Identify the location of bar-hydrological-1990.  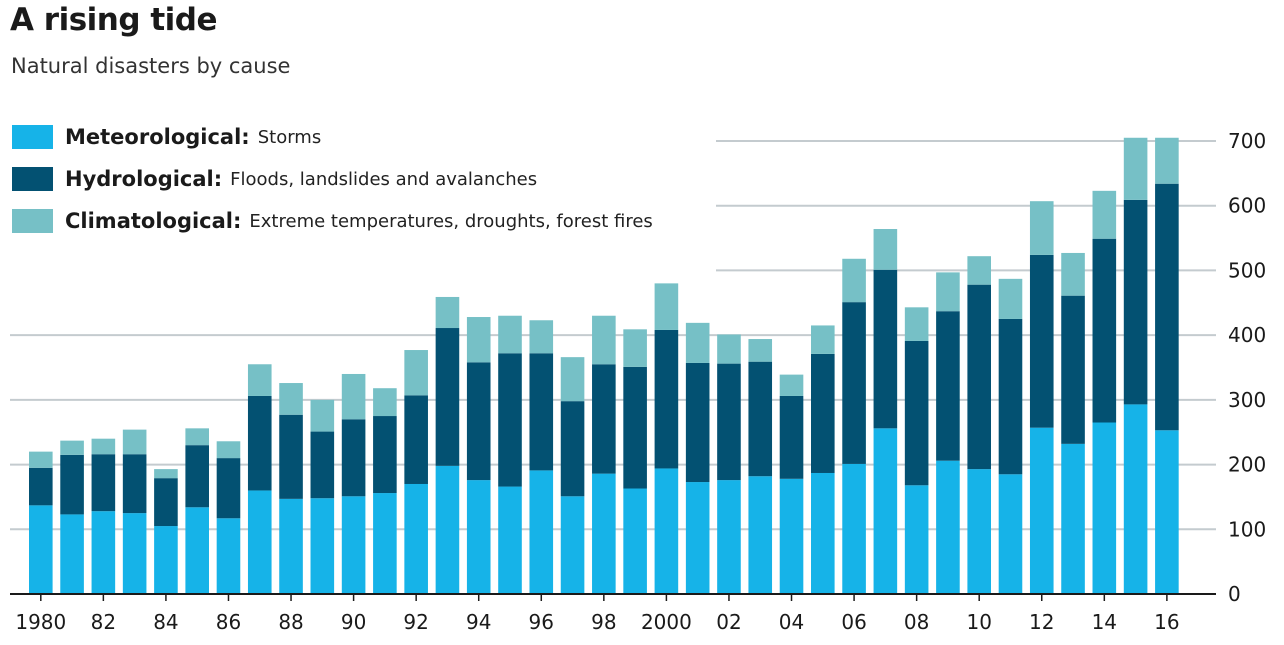
(353, 458).